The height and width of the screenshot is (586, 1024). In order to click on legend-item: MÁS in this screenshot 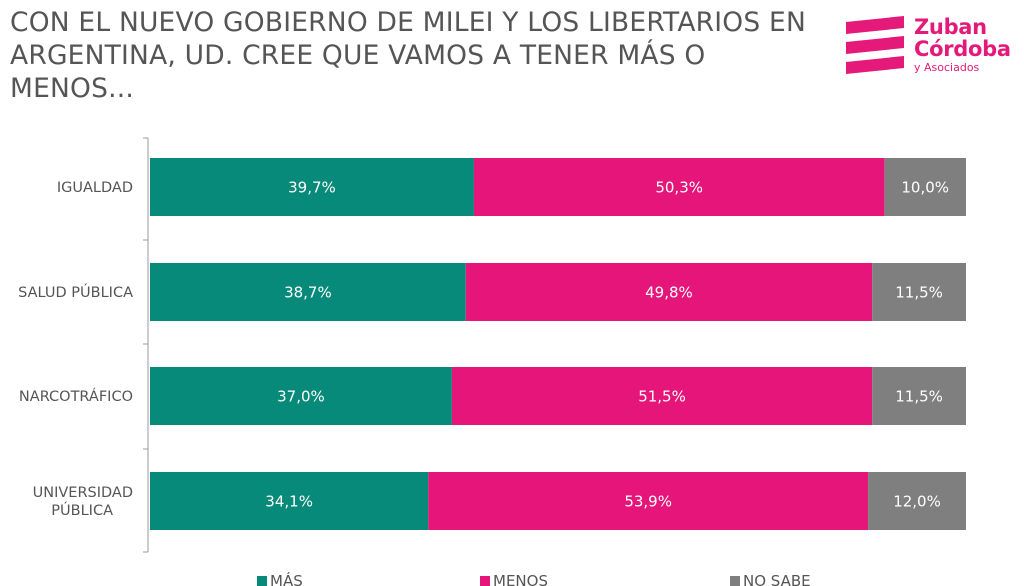, I will do `click(280, 579)`.